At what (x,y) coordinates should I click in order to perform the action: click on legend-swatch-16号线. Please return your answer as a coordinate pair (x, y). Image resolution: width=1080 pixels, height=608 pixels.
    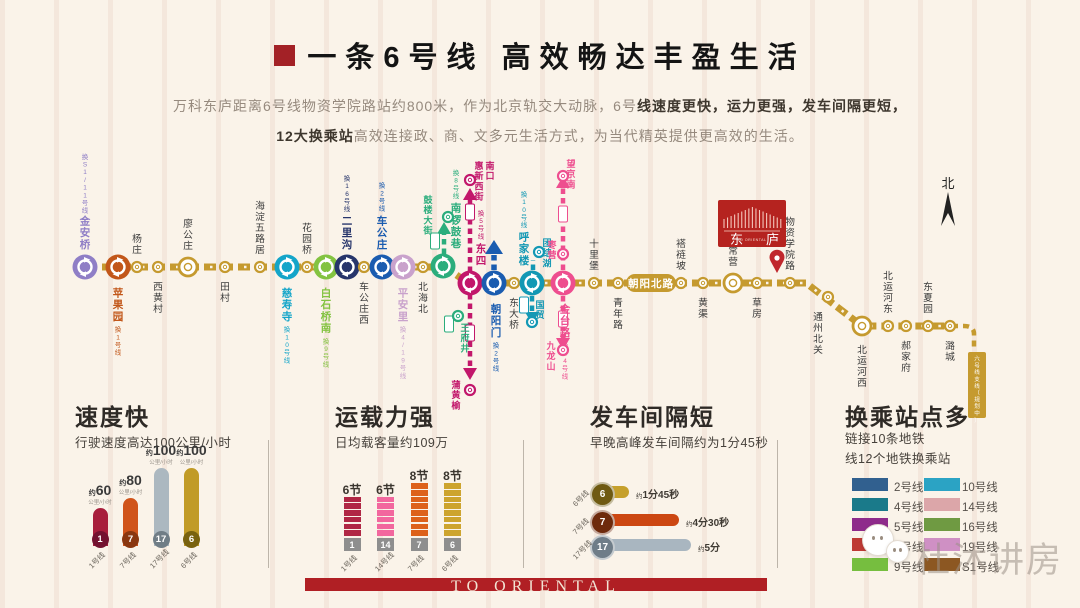
    Looking at the image, I should click on (942, 524).